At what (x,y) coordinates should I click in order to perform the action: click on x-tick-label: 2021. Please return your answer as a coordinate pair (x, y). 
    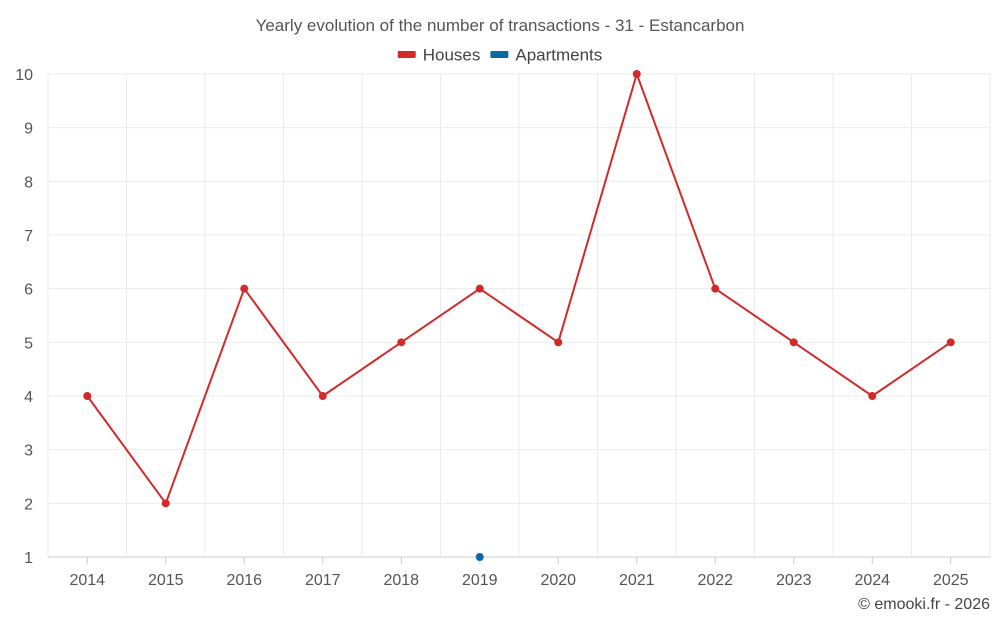
    Looking at the image, I should click on (637, 580).